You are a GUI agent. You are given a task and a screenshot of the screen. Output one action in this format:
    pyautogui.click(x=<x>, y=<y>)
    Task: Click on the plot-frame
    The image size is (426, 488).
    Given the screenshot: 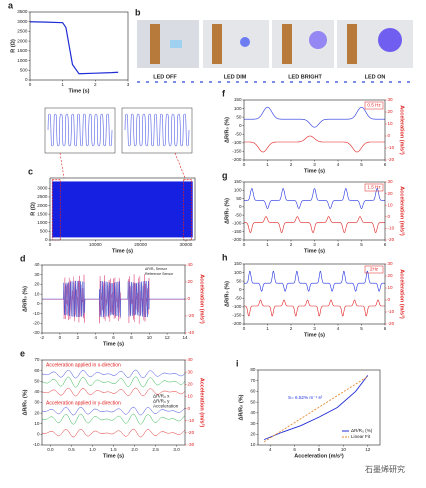 What is the action you would take?
    pyautogui.click(x=79, y=46)
    